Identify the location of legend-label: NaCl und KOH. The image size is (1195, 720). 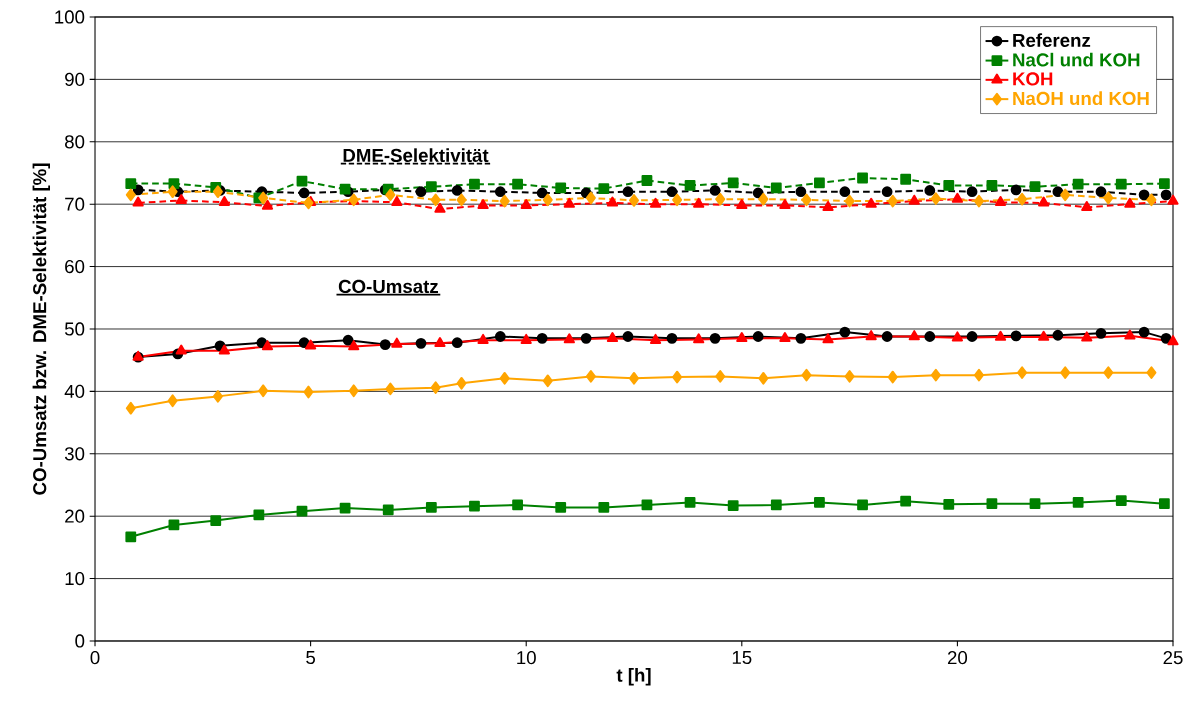
(1076, 59).